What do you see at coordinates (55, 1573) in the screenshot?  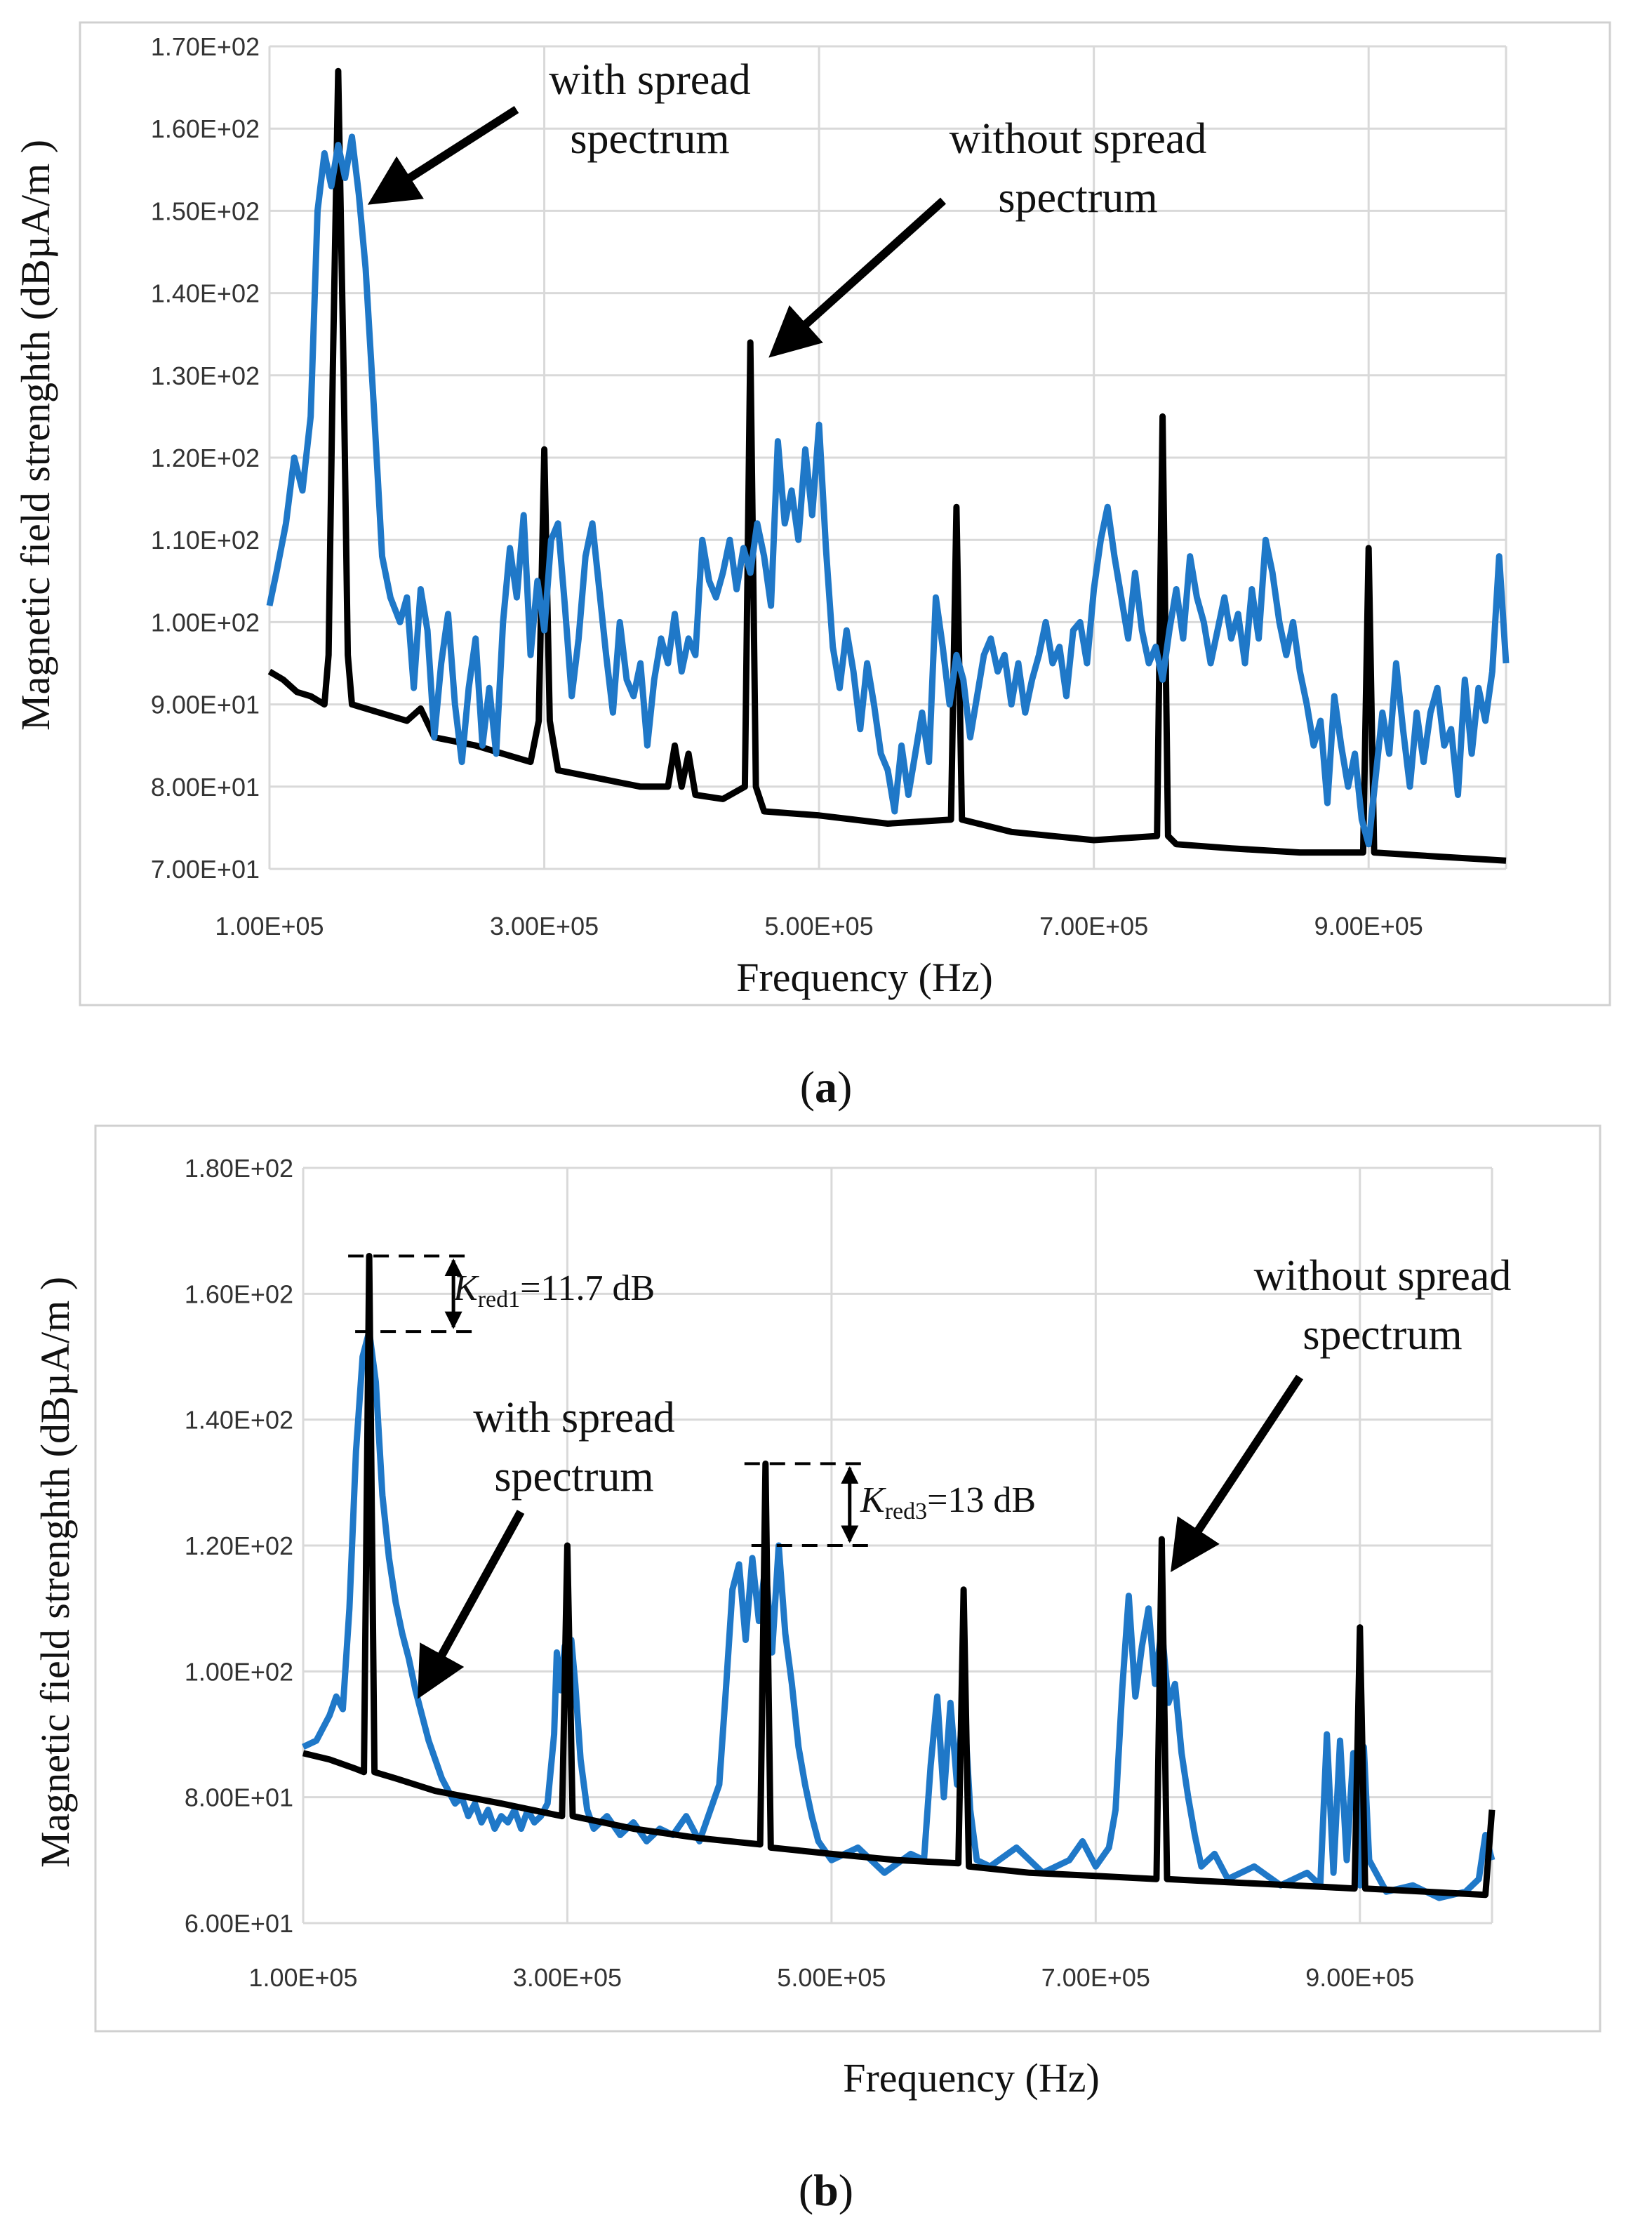 I see `chart-b-y-axis-label: Magnetic field strenghth (dBµA/m )` at bounding box center [55, 1573].